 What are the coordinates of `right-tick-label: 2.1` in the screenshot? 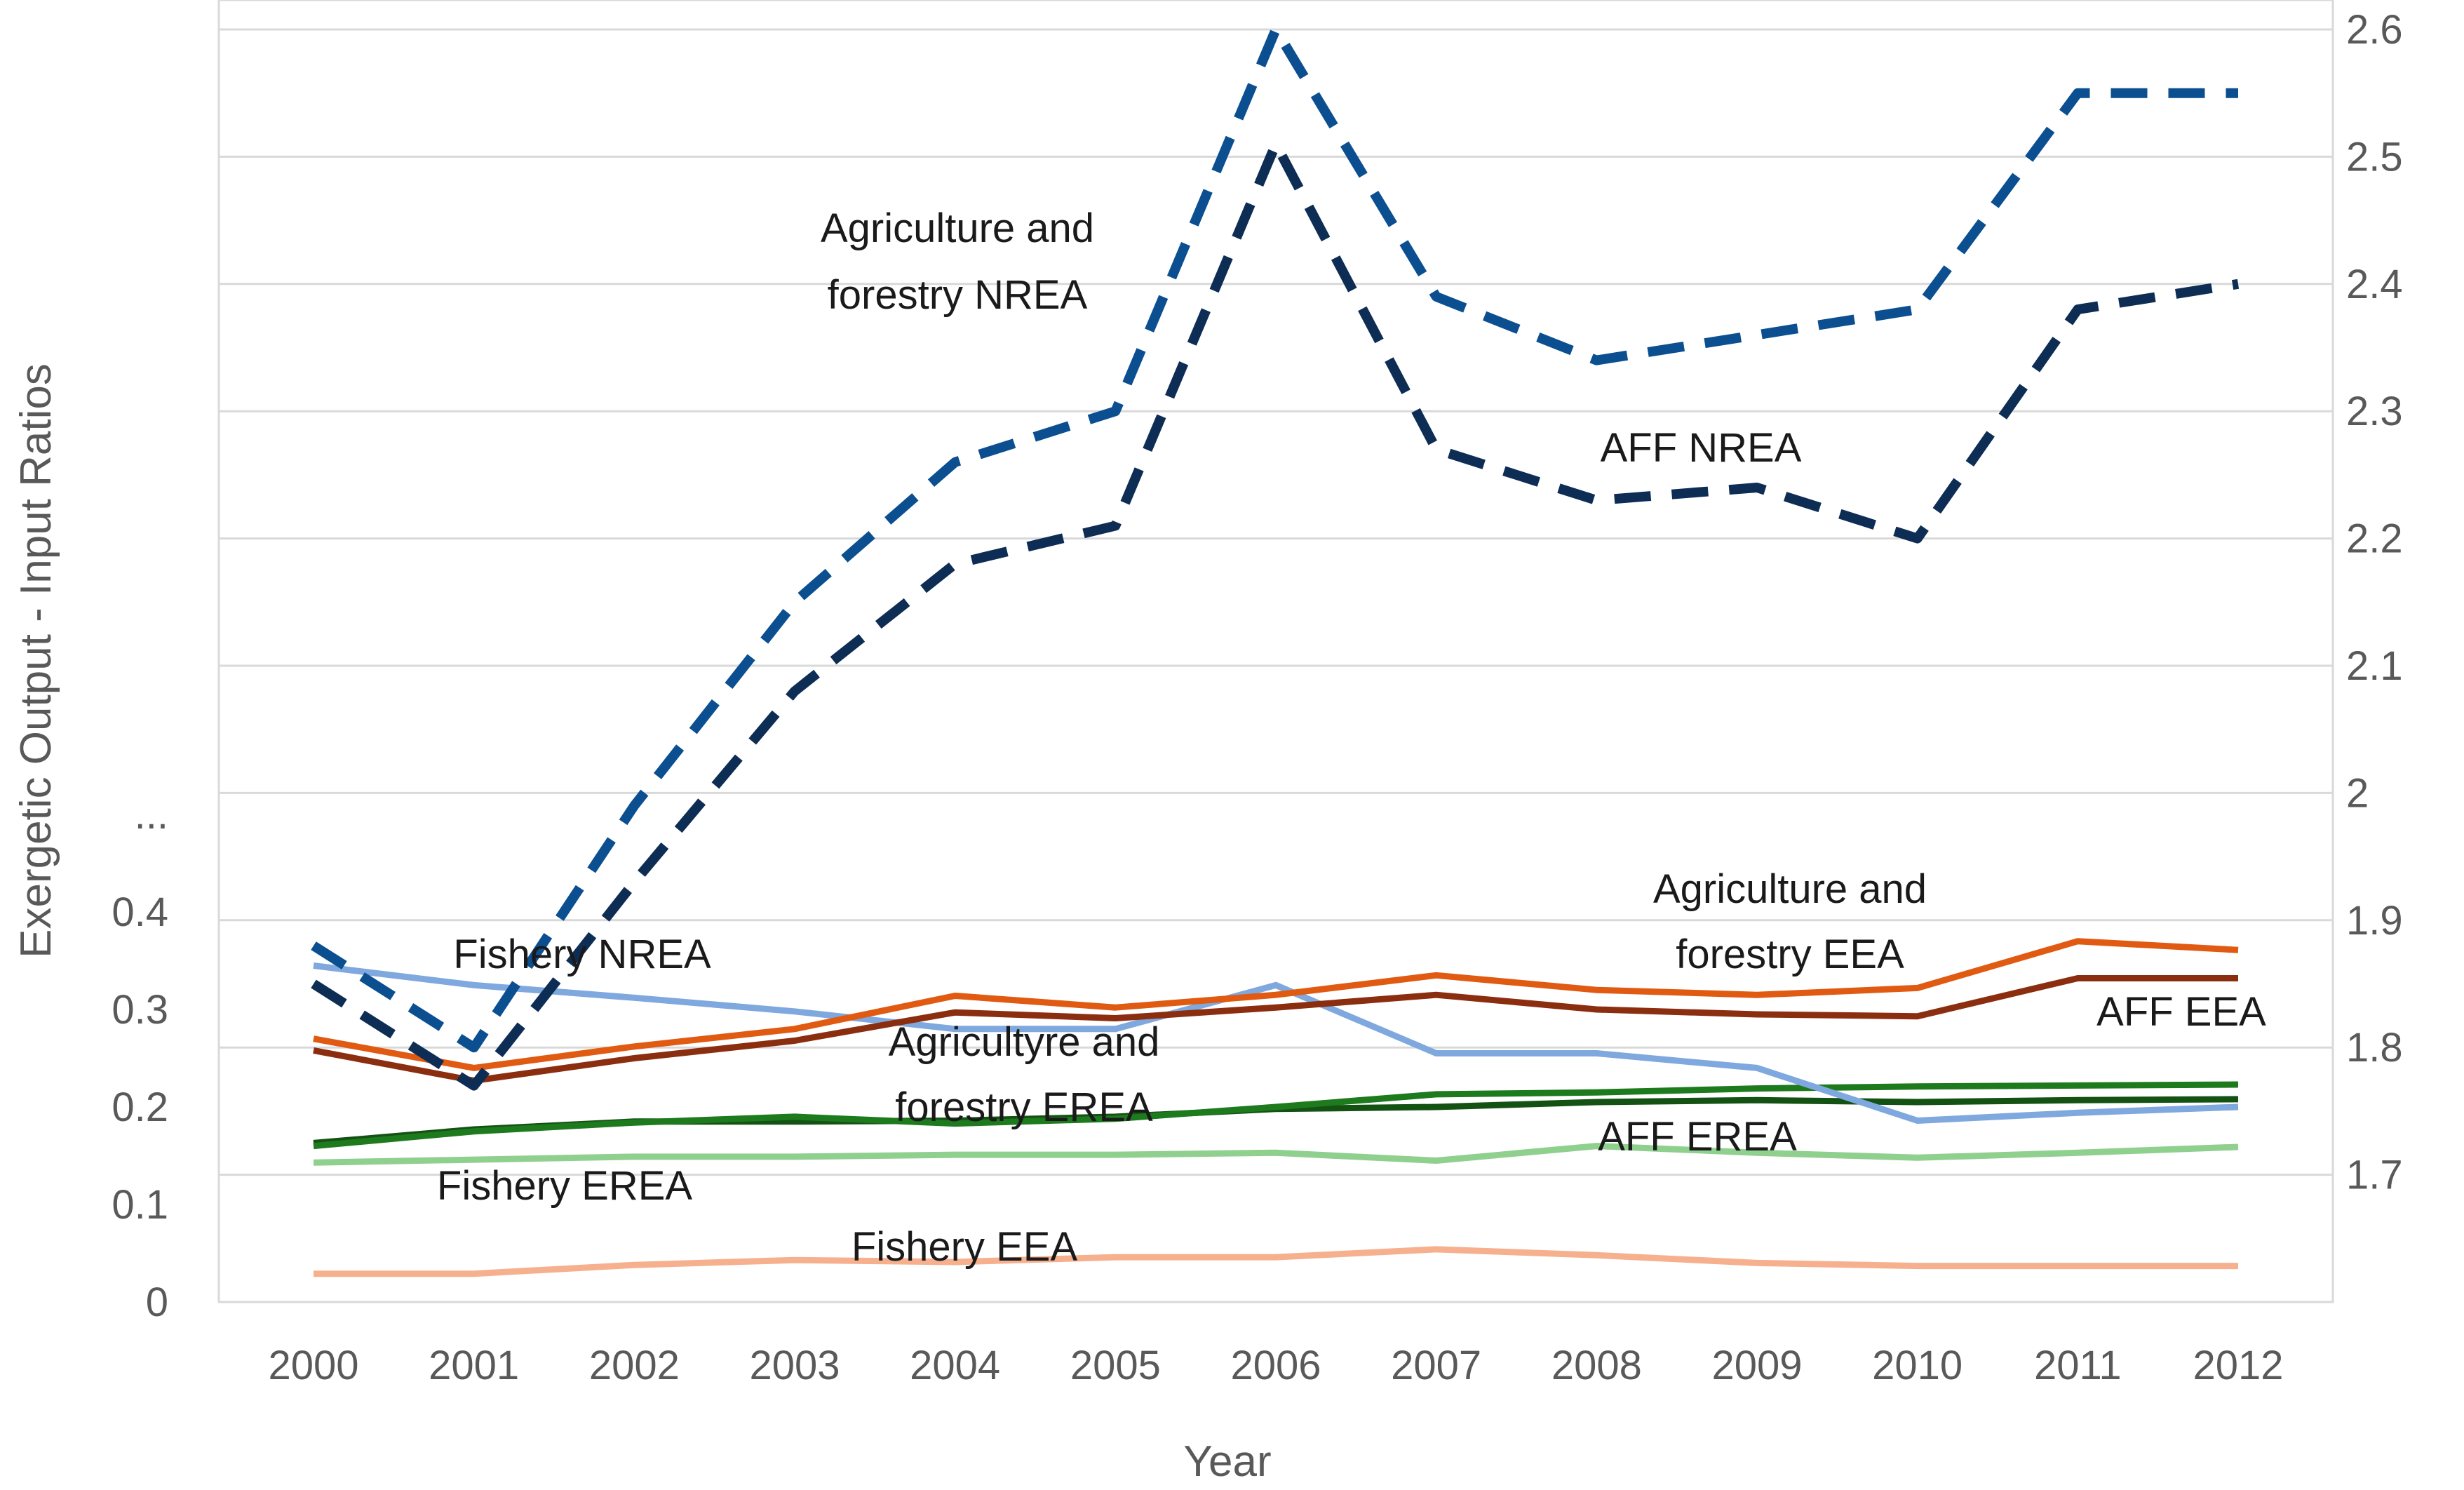 It's located at (2374, 666).